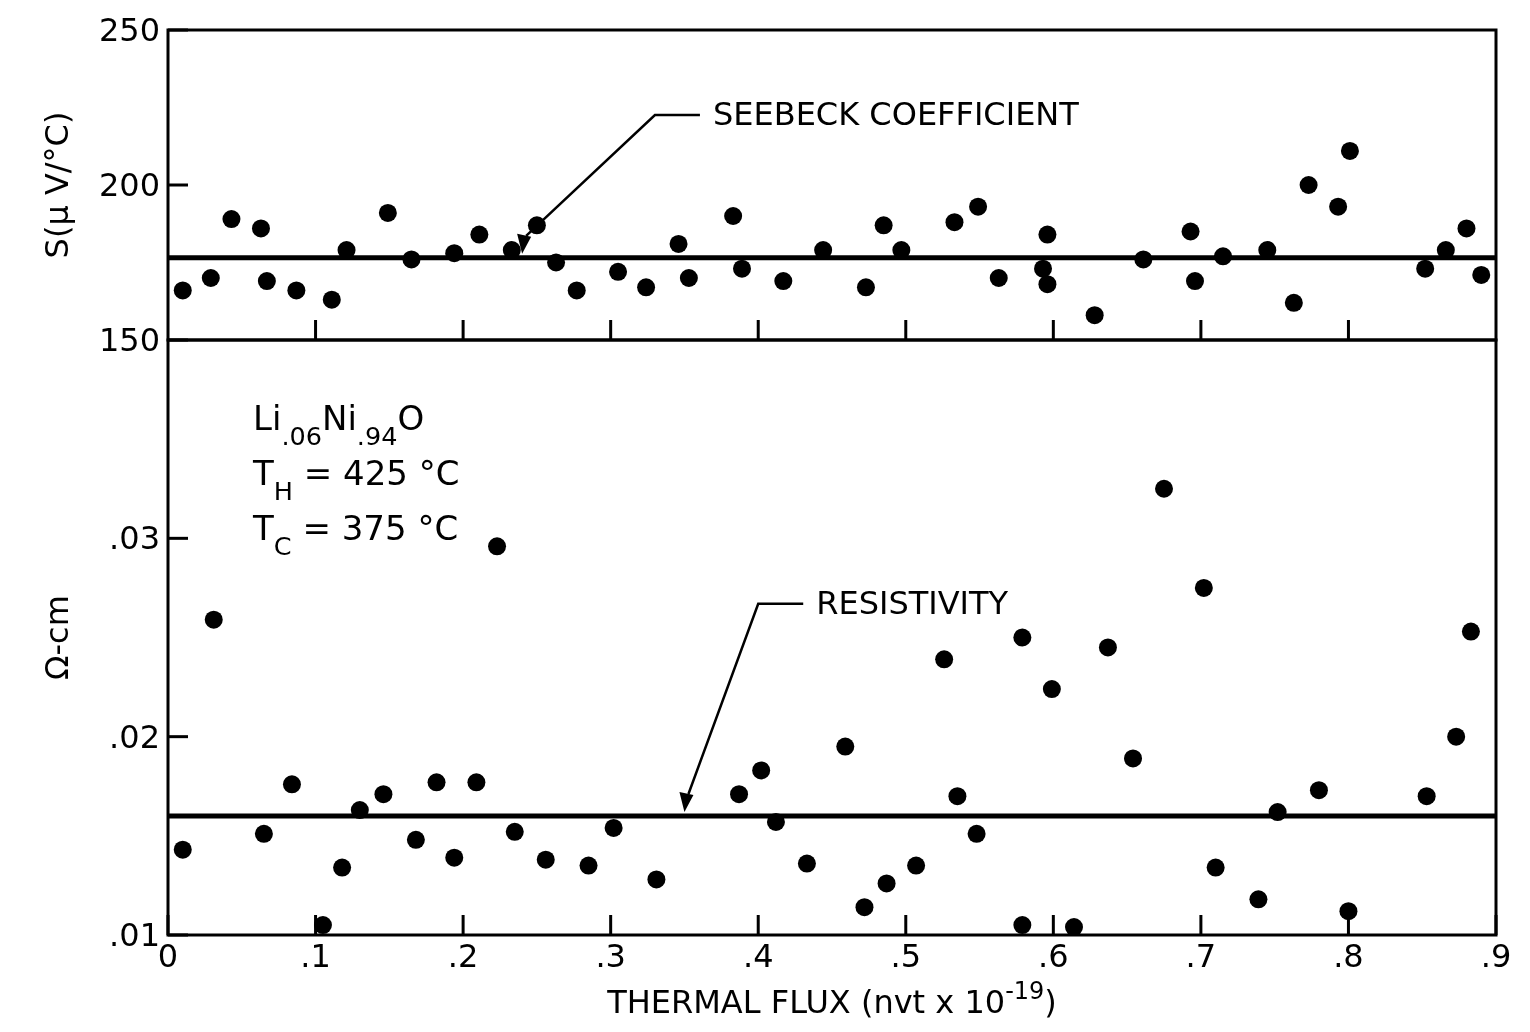 Image resolution: width=1530 pixels, height=1032 pixels. I want to click on x-tick-label: .7, so click(1201, 956).